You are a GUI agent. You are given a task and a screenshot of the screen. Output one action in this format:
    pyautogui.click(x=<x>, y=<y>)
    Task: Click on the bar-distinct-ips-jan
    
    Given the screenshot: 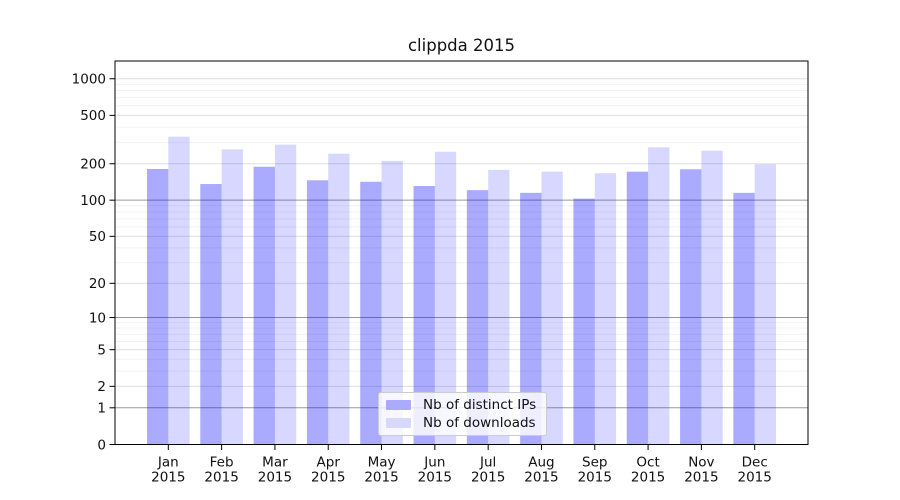 What is the action you would take?
    pyautogui.click(x=157, y=306)
    